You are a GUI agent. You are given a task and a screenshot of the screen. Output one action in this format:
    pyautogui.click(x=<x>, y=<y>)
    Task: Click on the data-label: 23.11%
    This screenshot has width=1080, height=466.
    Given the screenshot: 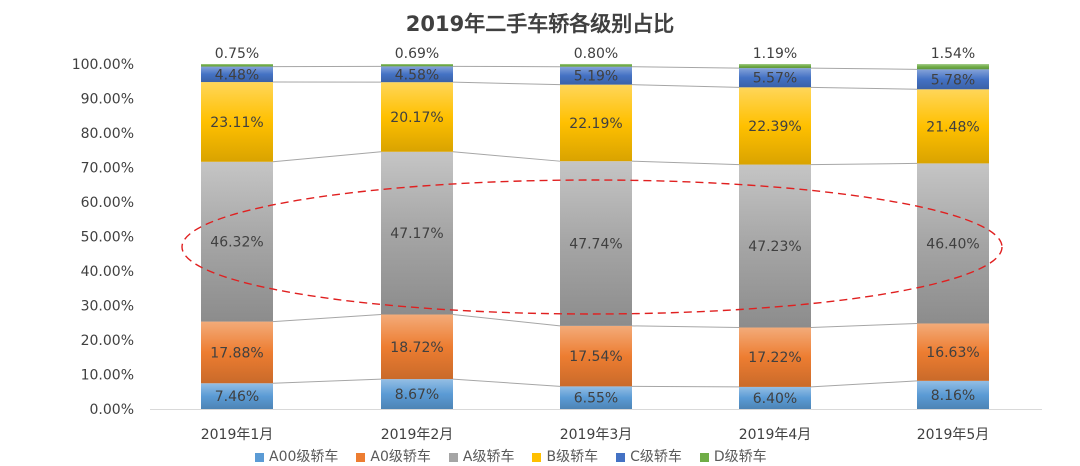 What is the action you would take?
    pyautogui.click(x=236, y=123)
    